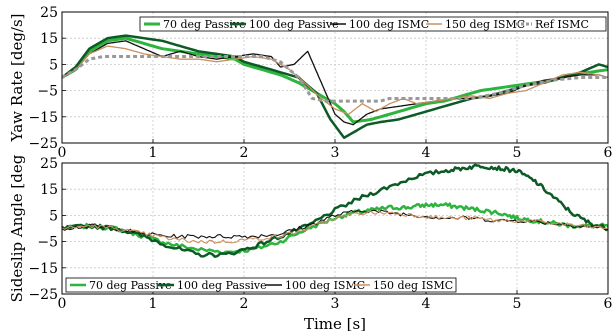 The image size is (613, 331). I want to click on x-axis-label: Time [s], so click(335, 323).